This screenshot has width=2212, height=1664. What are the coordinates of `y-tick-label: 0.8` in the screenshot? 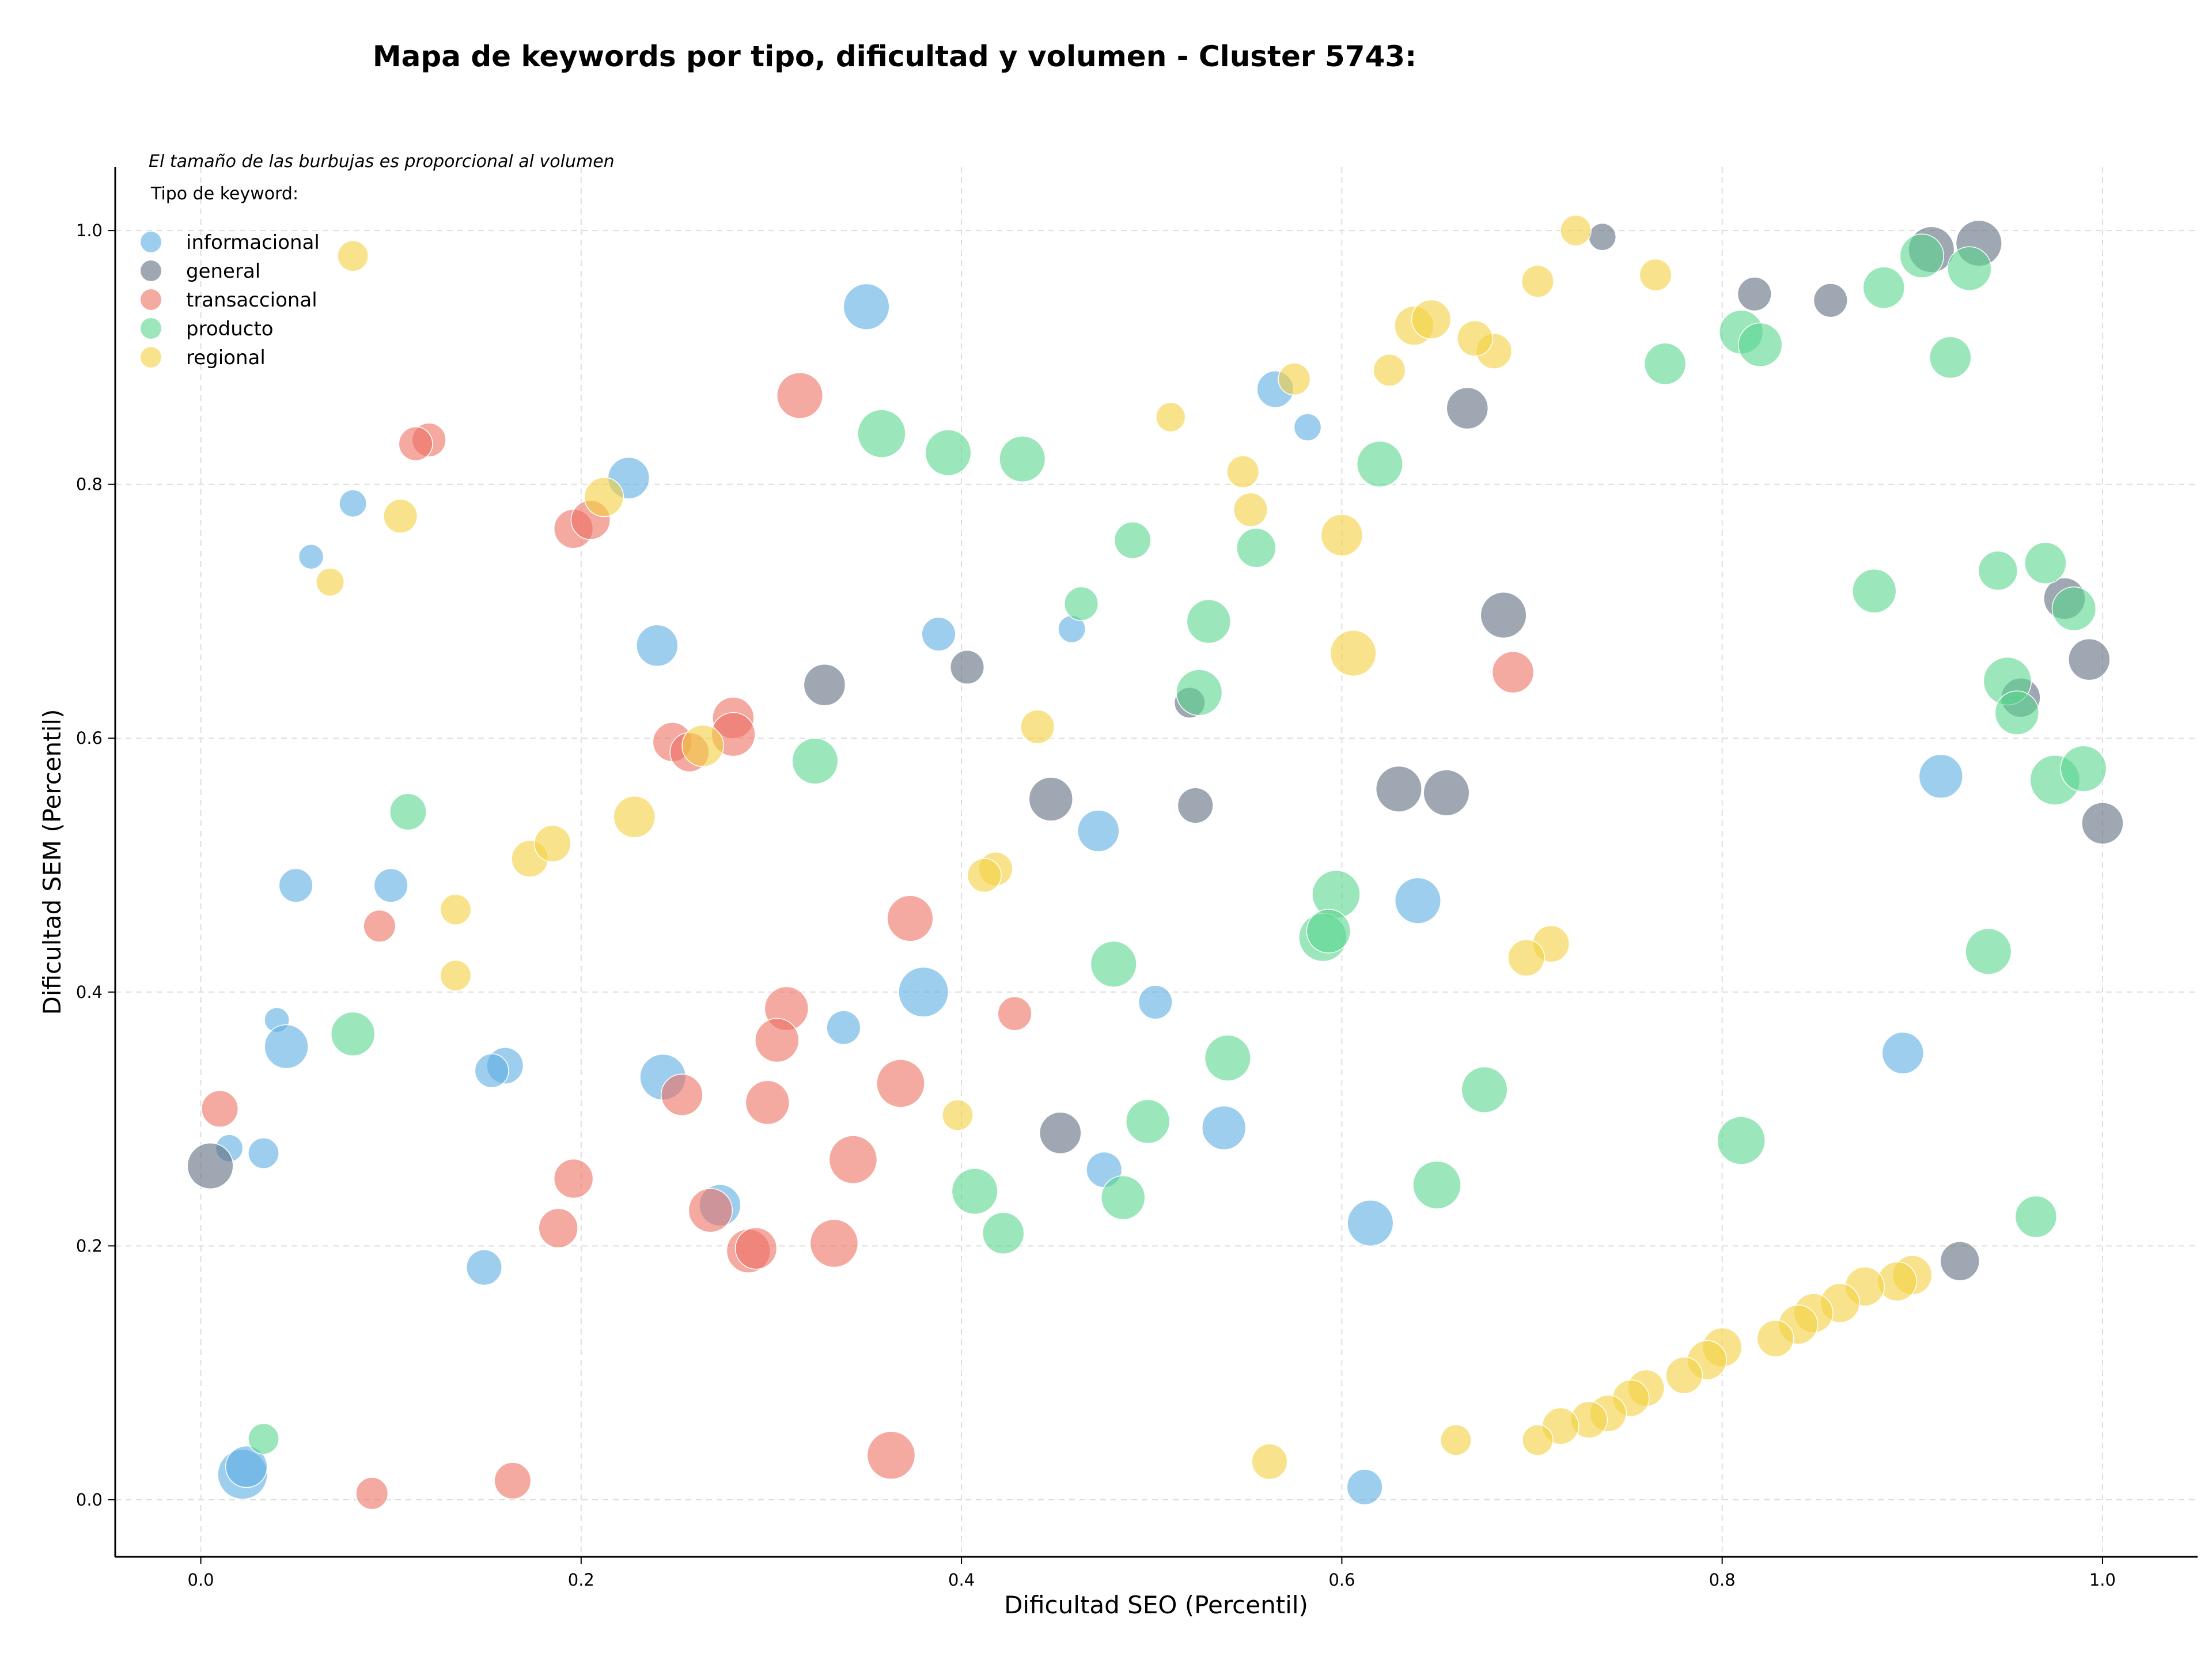 It's located at (89, 485).